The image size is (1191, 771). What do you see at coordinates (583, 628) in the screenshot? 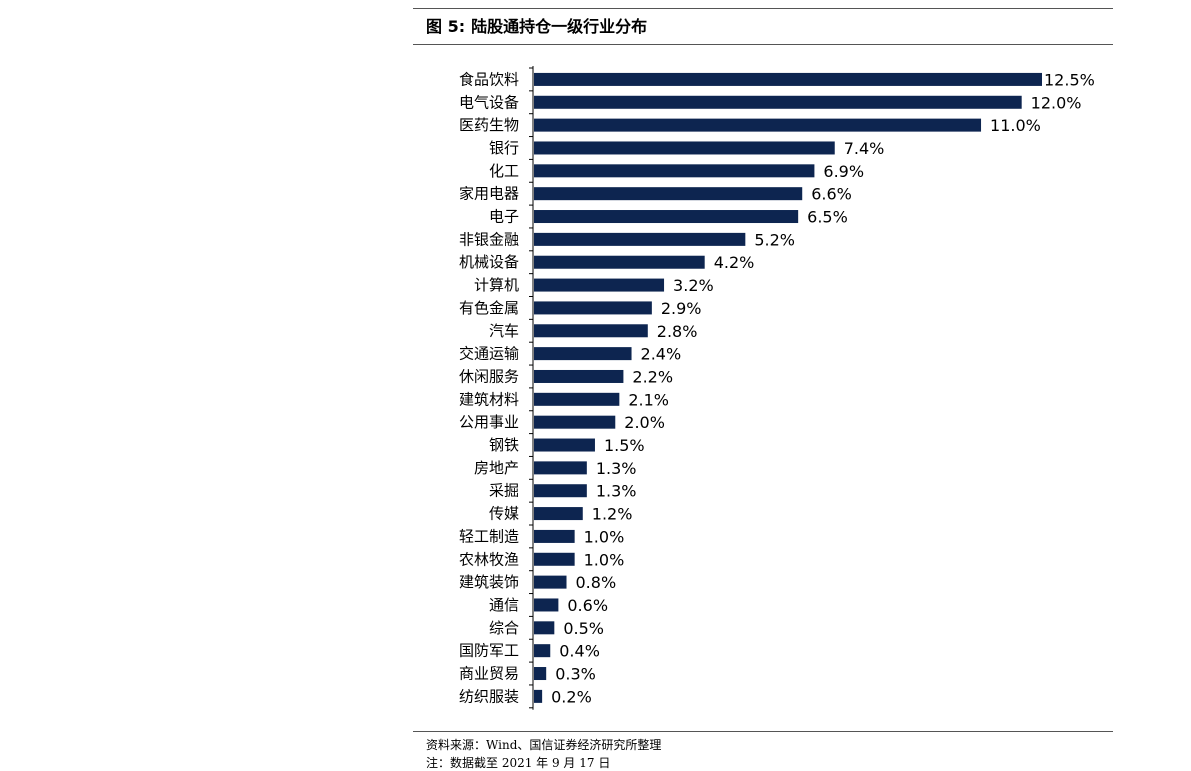
I see `data-label: 0.5%` at bounding box center [583, 628].